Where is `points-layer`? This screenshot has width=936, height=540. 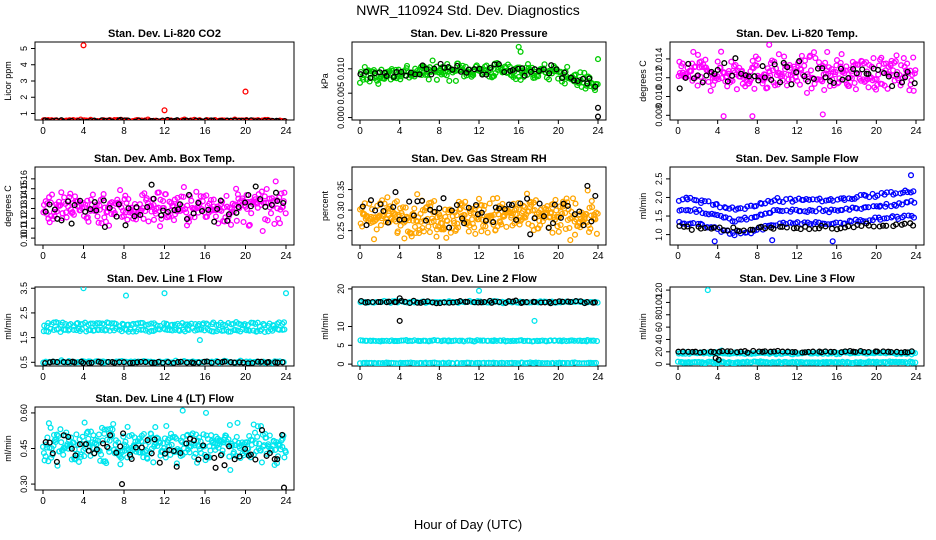
points-layer is located at coordinates (164, 448).